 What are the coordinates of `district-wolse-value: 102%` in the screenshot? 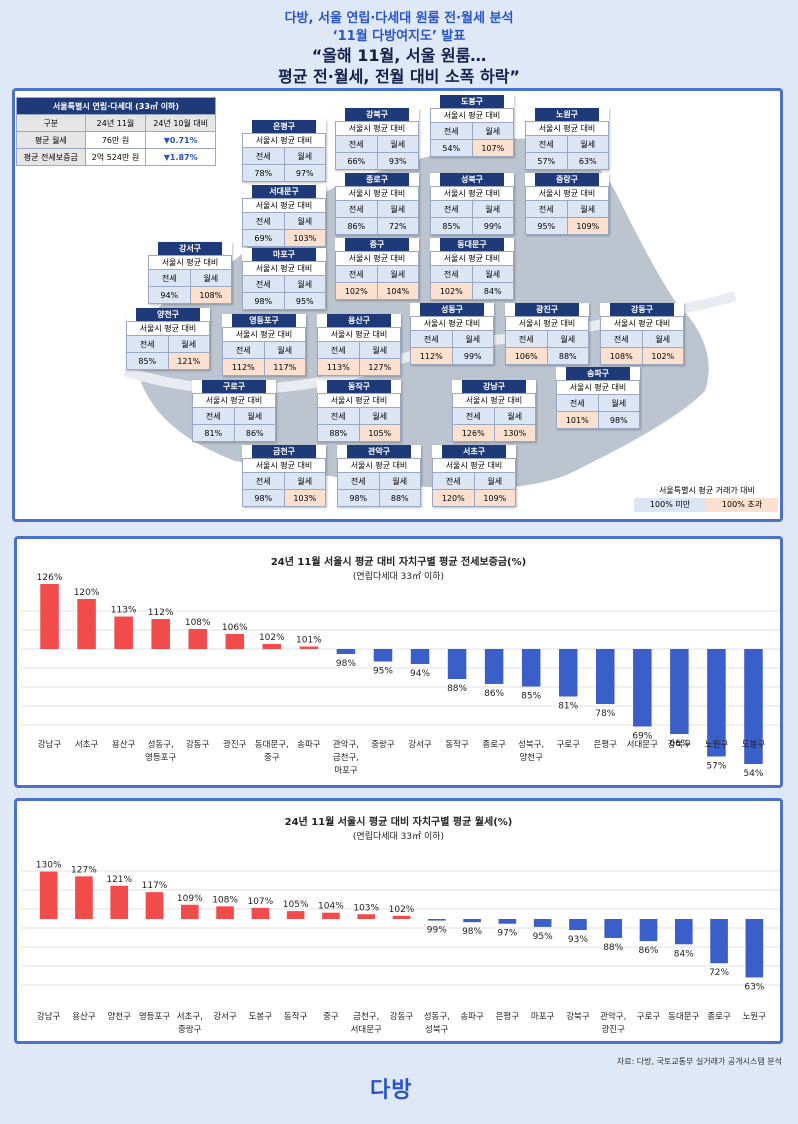 It's located at (662, 356).